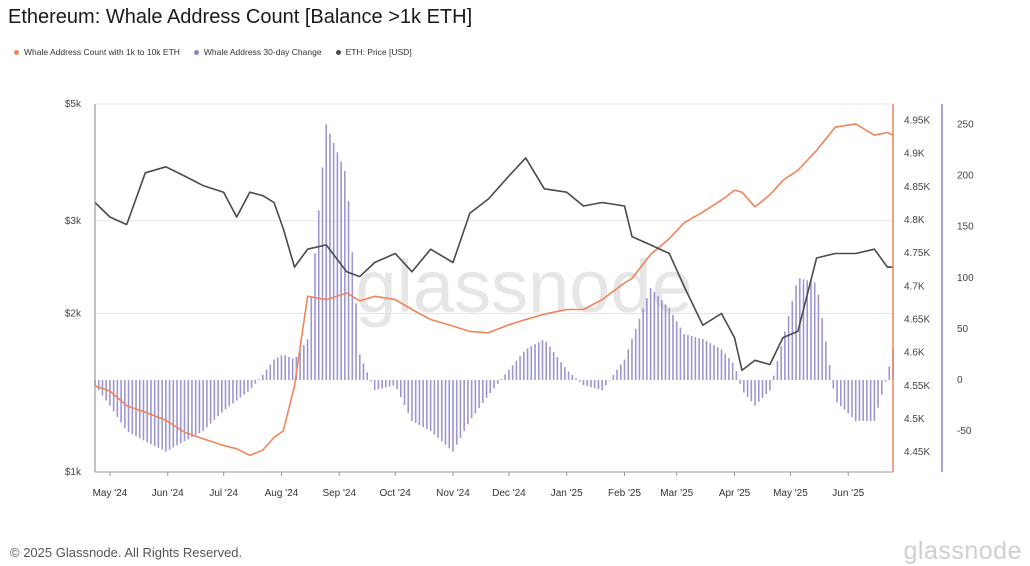 The width and height of the screenshot is (1030, 566). Describe the element at coordinates (73, 314) in the screenshot. I see `price-tick-label: $2k` at that location.